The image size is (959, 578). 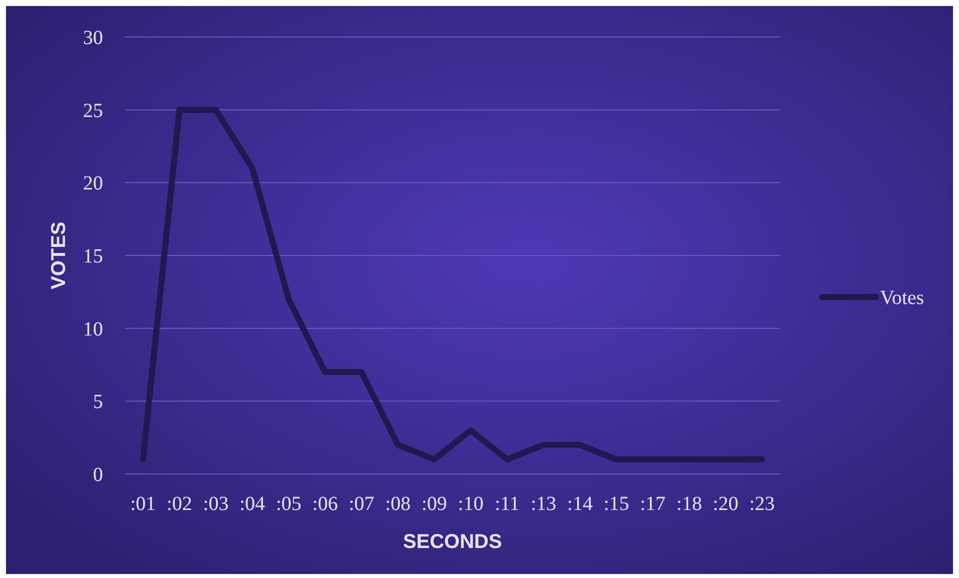 What do you see at coordinates (398, 504) in the screenshot?
I see `x-tick-label: :08` at bounding box center [398, 504].